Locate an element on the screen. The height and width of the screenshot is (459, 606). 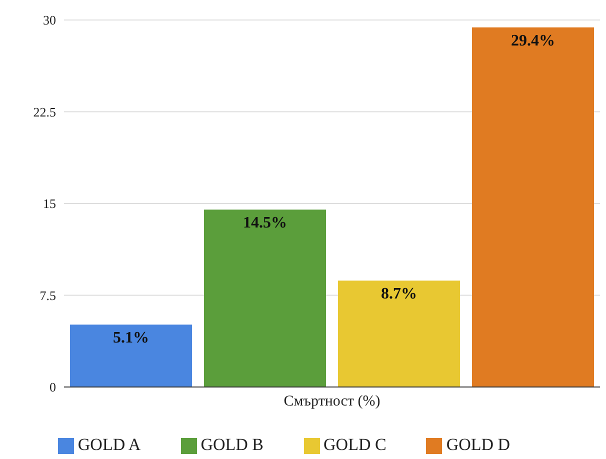
y-tick-label: 22.5 is located at coordinates (44, 112).